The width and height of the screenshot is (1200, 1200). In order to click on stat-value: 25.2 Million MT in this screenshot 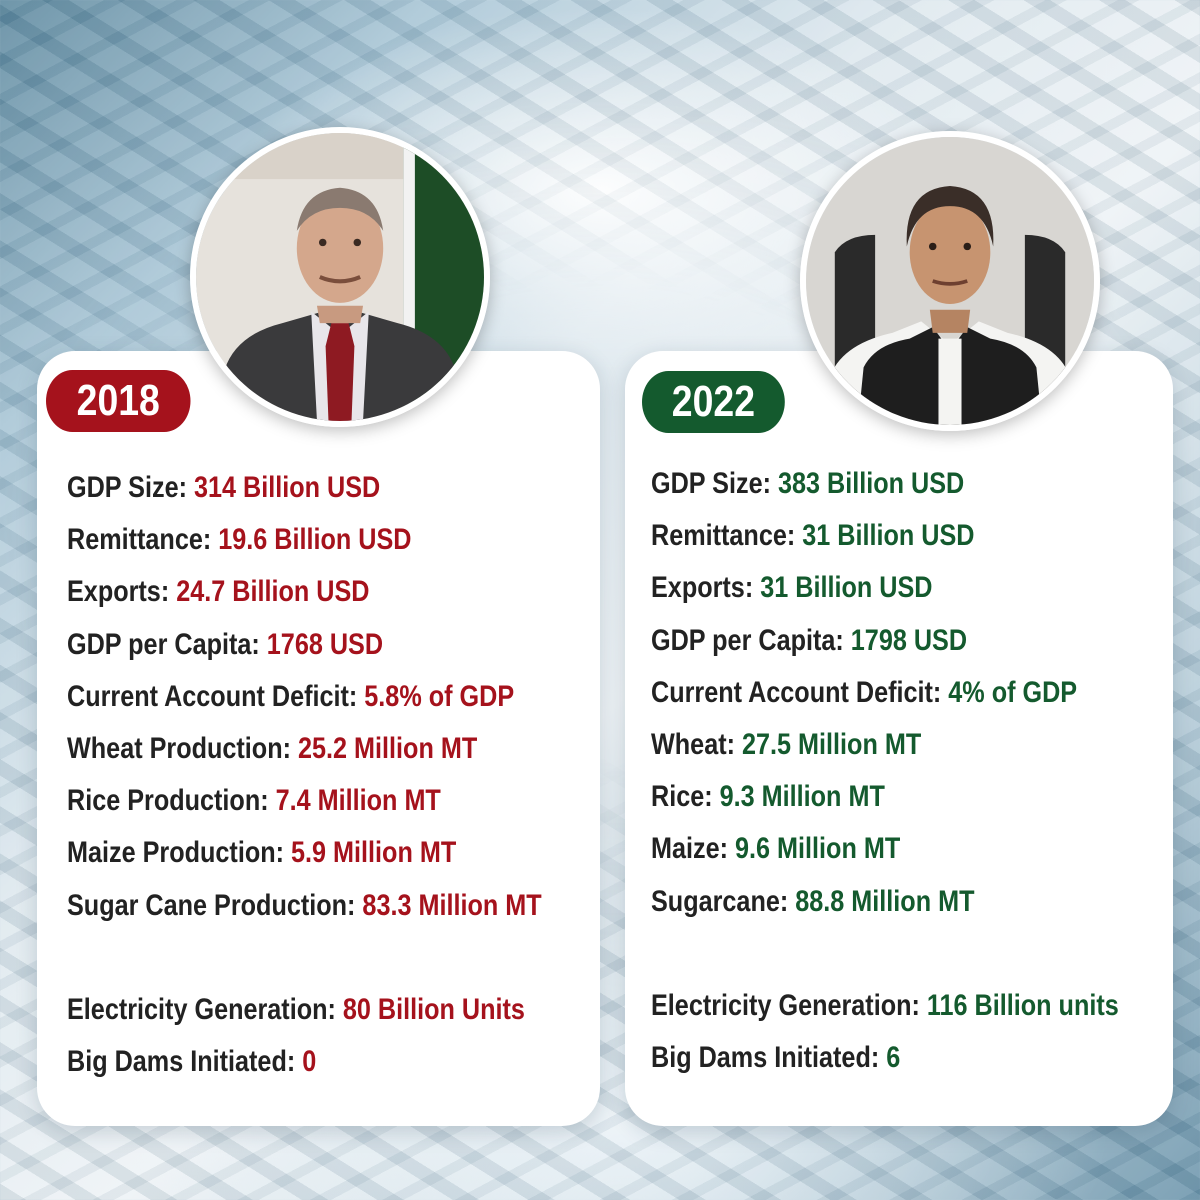, I will do `click(388, 748)`.